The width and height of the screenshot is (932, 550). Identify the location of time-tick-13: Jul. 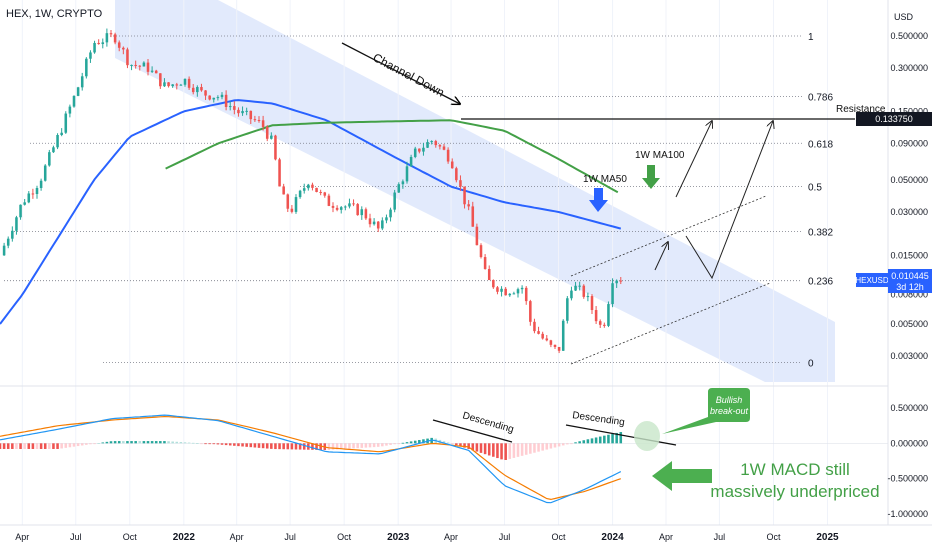
(720, 537).